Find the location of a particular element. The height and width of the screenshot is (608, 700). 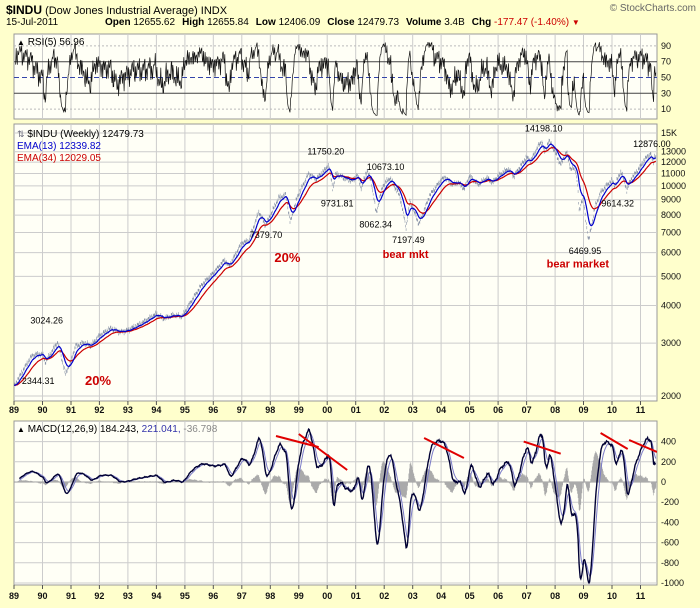

rsi-panel-label: ▲ RSI(5) 56.96 is located at coordinates (50, 42).